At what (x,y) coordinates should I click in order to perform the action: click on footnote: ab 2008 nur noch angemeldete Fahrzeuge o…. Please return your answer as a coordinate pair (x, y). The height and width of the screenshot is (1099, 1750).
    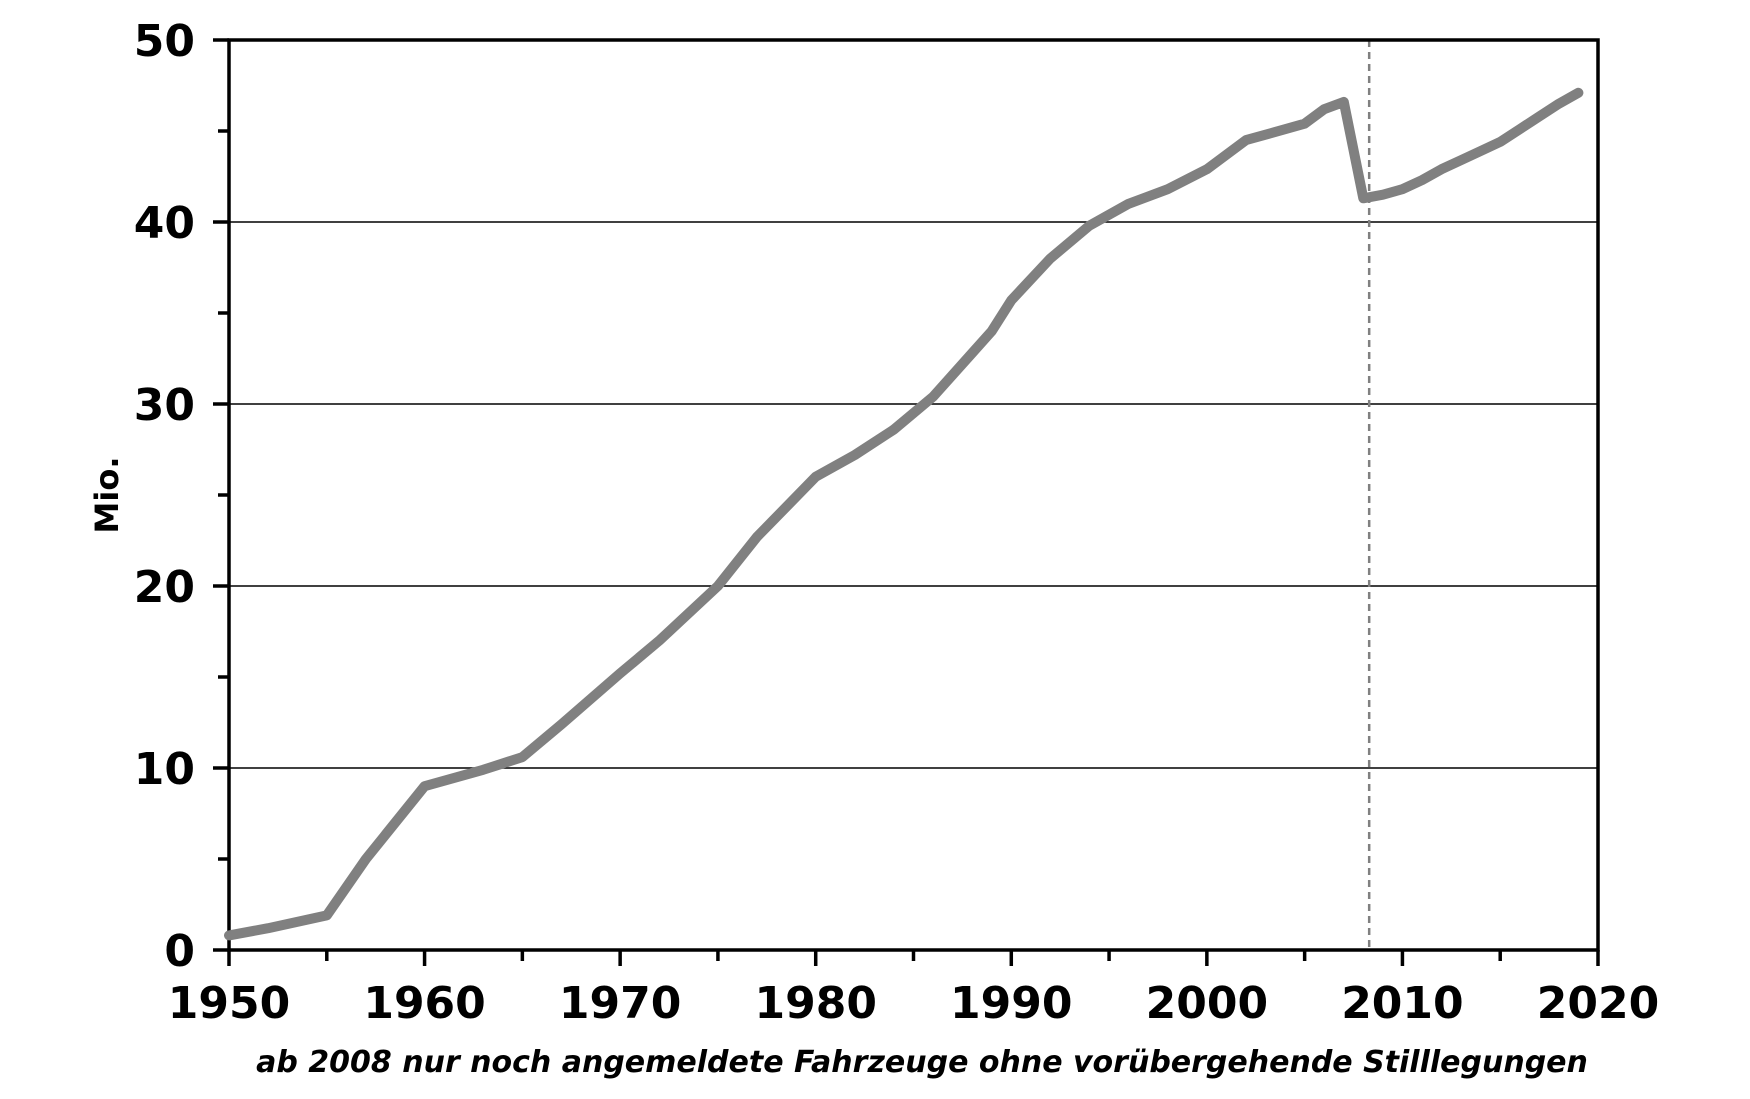
    Looking at the image, I should click on (922, 1062).